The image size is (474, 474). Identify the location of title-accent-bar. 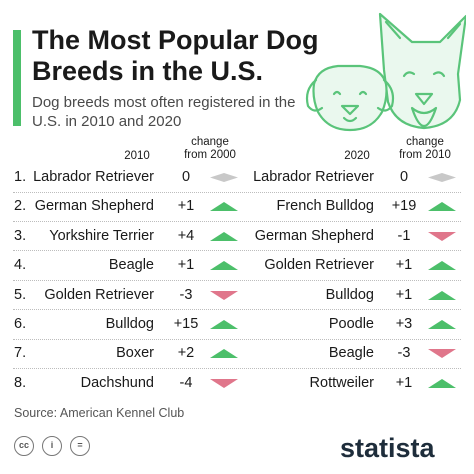
(17, 78).